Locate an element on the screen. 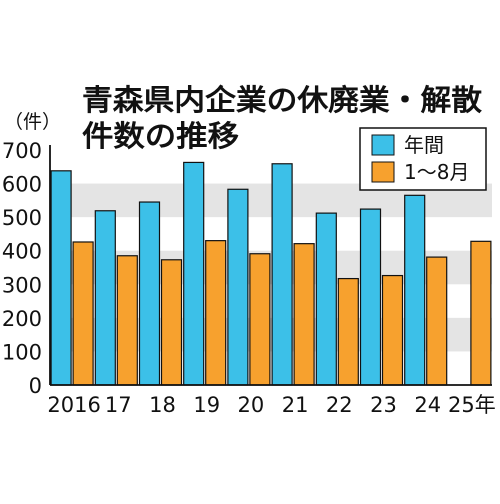 The width and height of the screenshot is (500, 504). y-tick-label: 700 is located at coordinates (22, 151).